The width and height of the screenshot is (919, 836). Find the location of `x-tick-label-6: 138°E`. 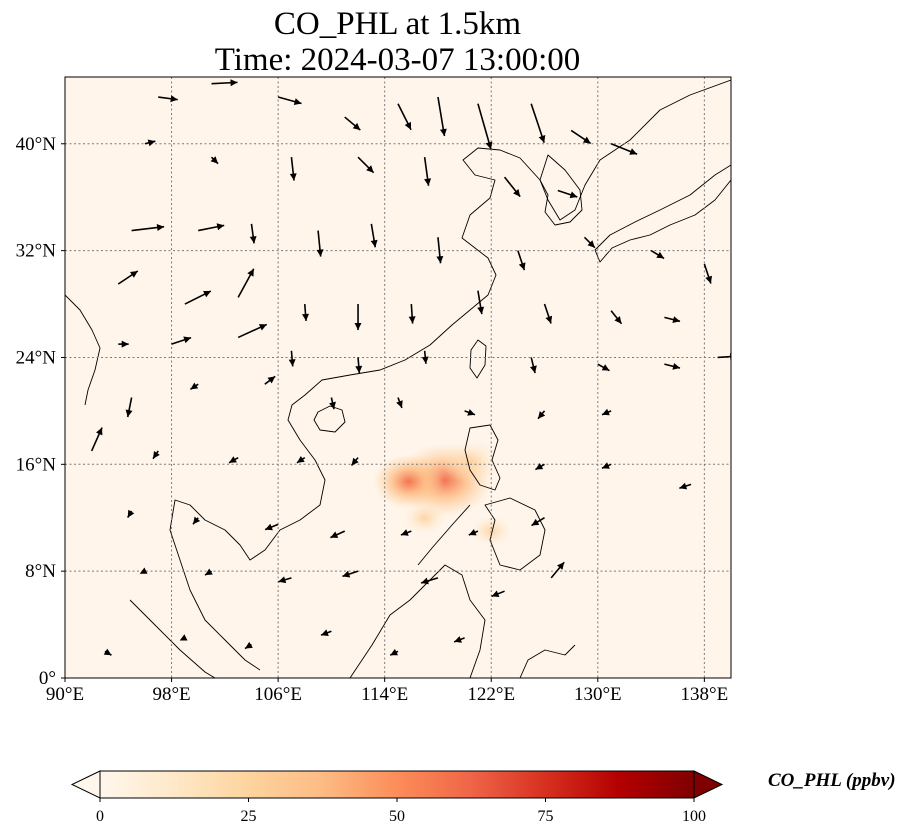

x-tick-label-6: 138°E is located at coordinates (705, 694).